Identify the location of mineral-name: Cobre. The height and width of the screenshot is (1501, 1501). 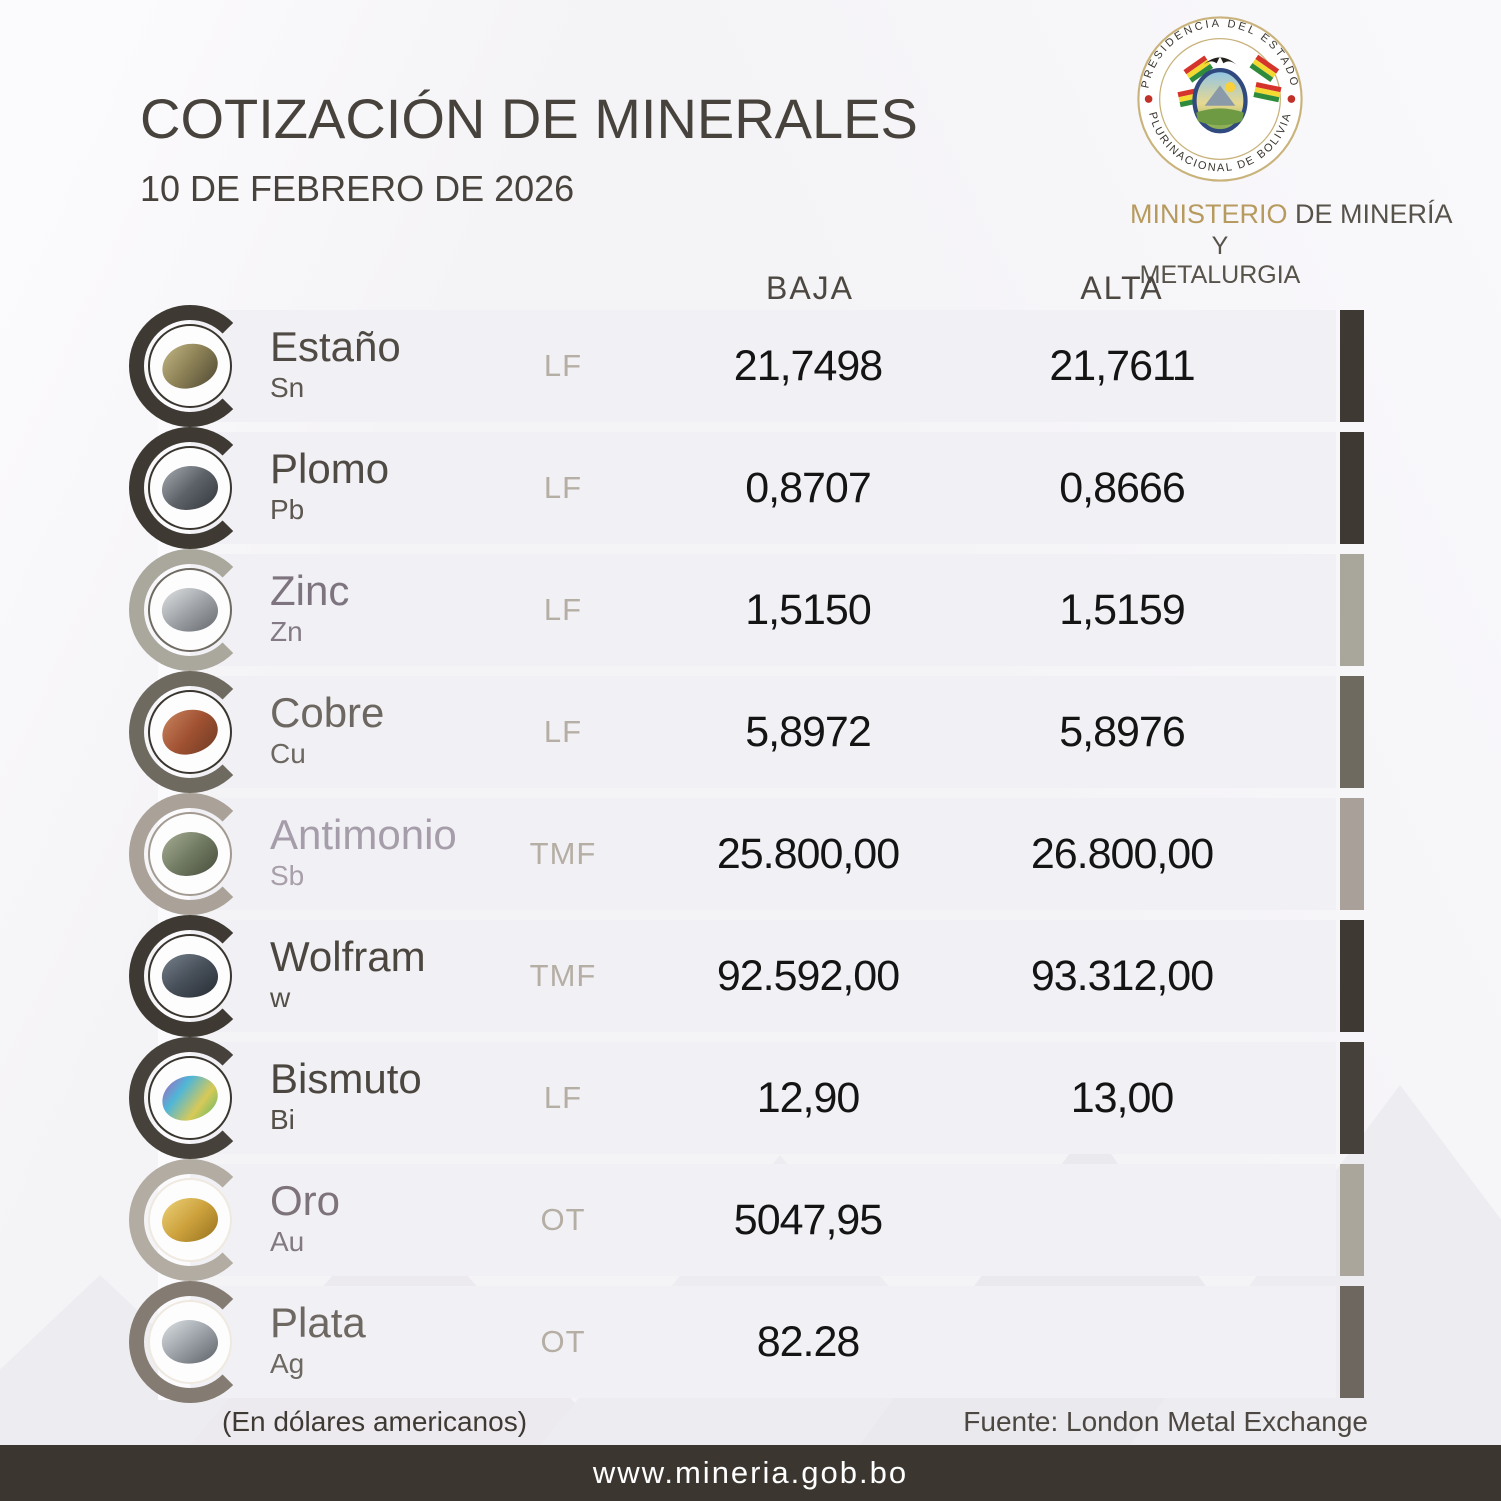
(327, 712).